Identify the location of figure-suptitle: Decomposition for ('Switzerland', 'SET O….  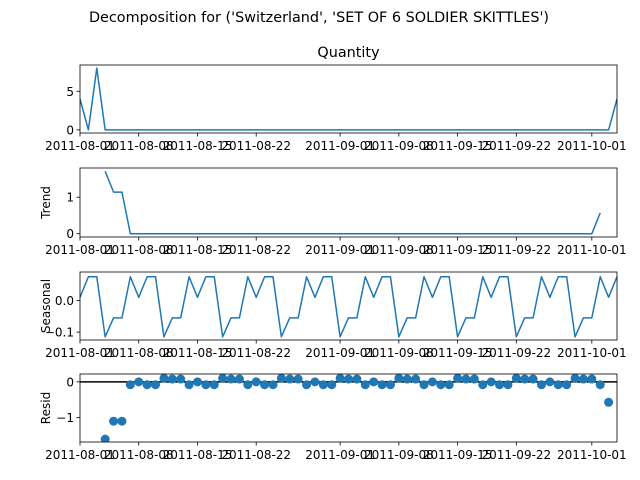
(319, 18).